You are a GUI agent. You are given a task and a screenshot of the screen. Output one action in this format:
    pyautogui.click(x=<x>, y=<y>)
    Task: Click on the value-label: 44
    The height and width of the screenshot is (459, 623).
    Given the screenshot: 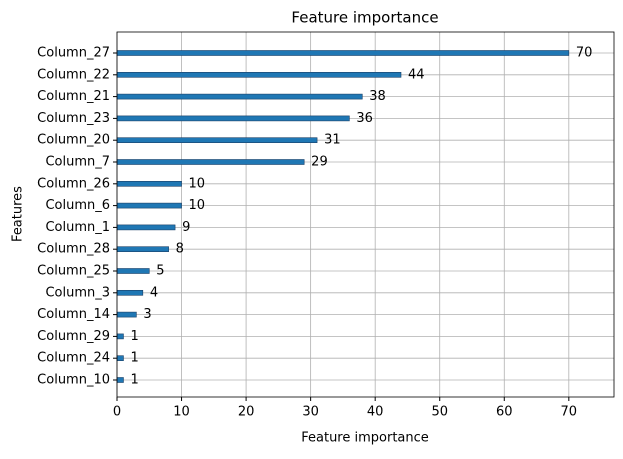 What is the action you would take?
    pyautogui.click(x=416, y=74)
    